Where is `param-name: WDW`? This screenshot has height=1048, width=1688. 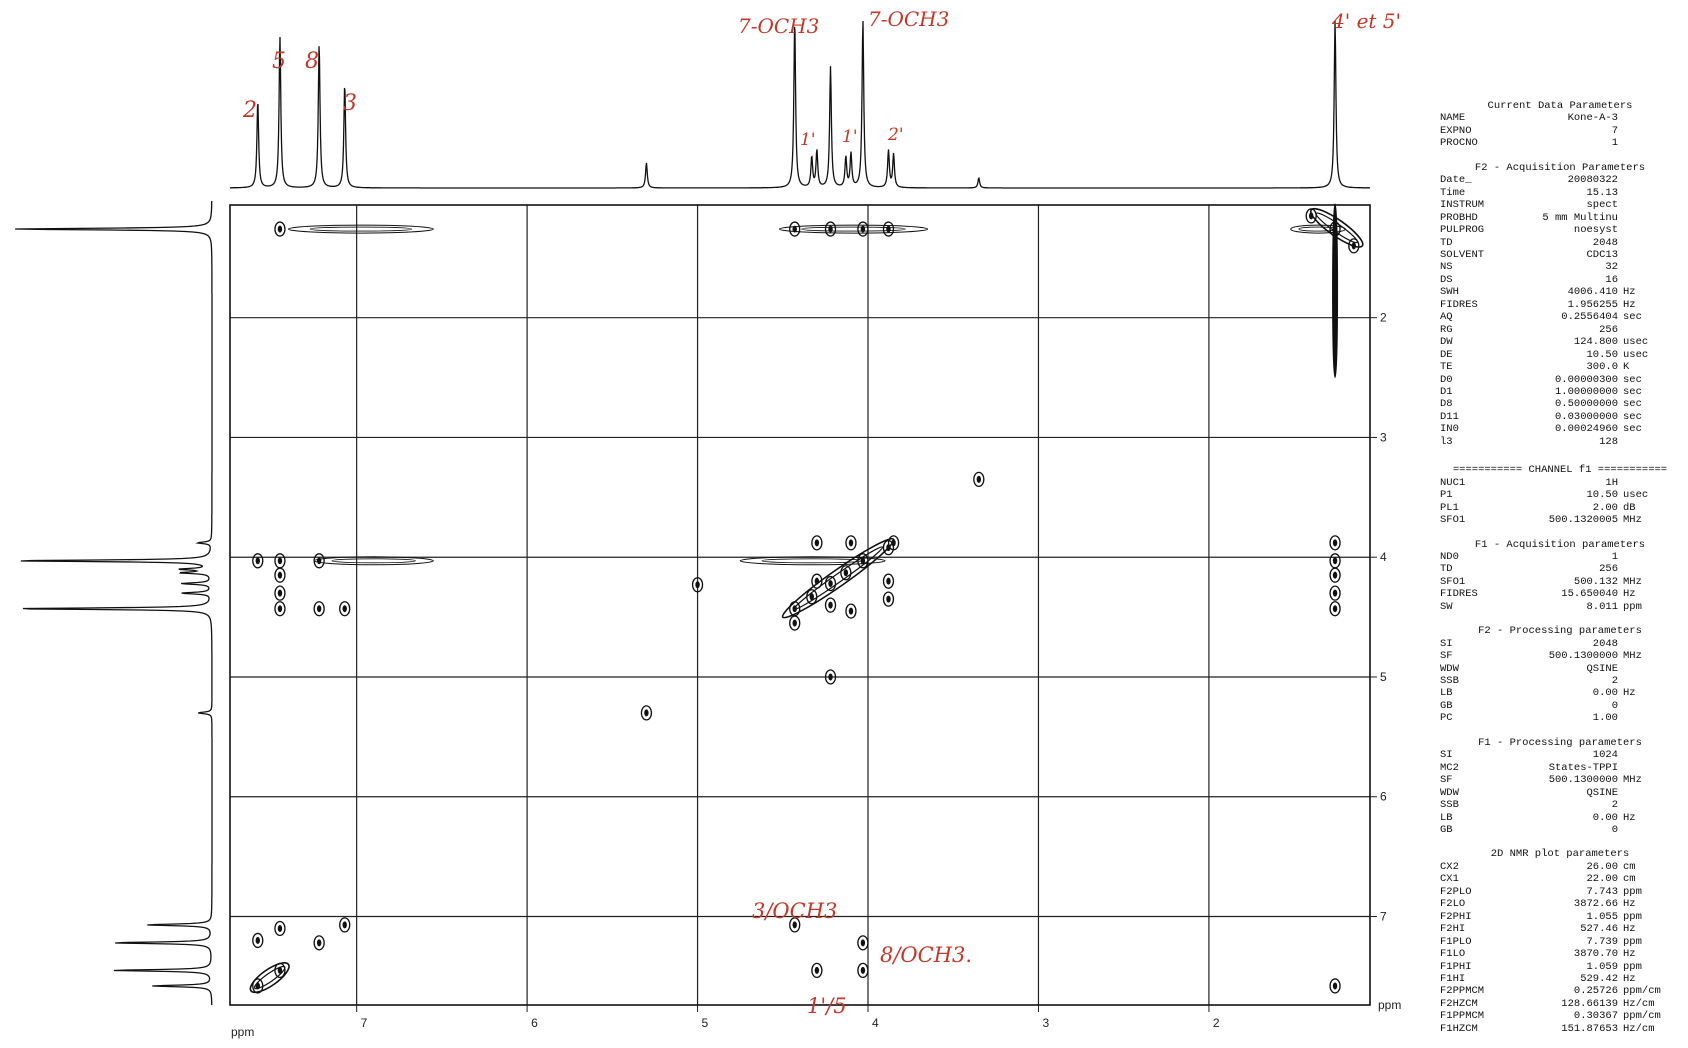 param-name: WDW is located at coordinates (1449, 792).